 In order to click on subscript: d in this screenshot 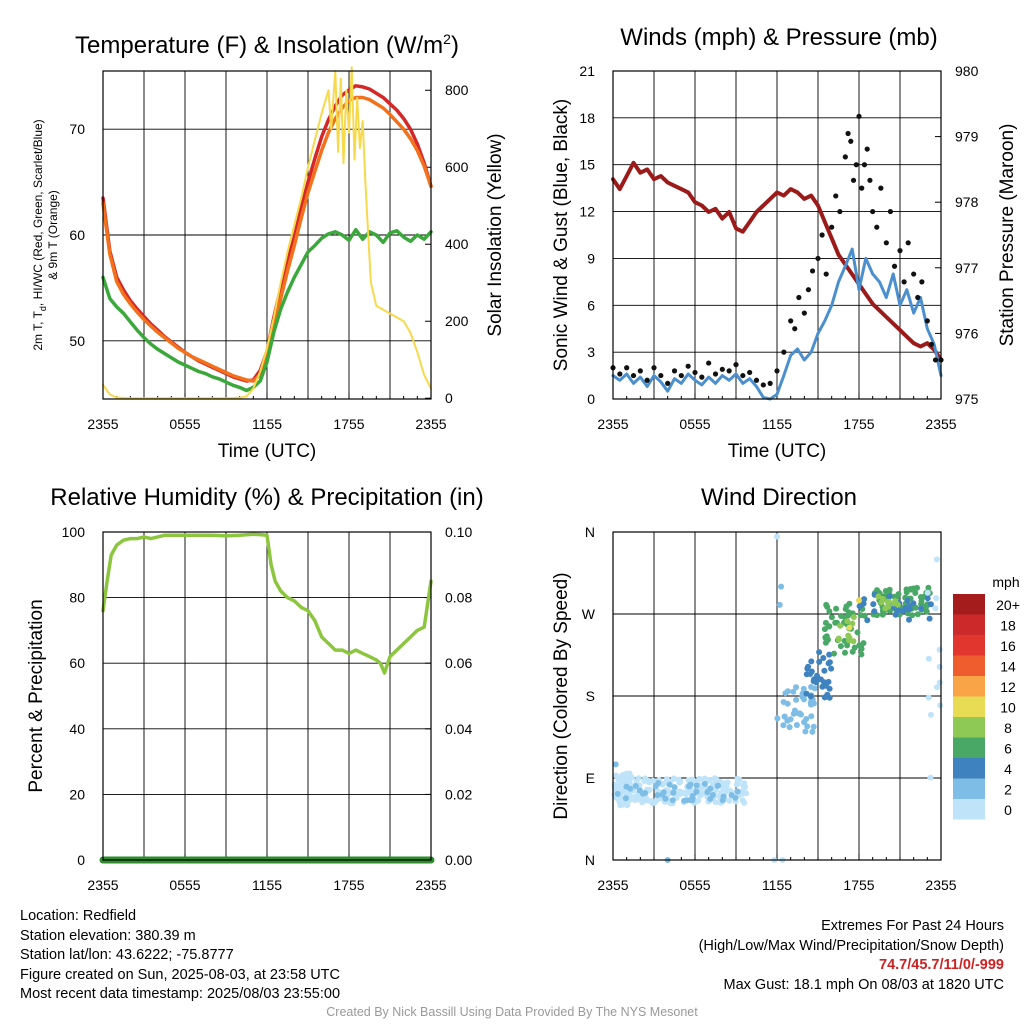, I will do `click(43, 308)`.